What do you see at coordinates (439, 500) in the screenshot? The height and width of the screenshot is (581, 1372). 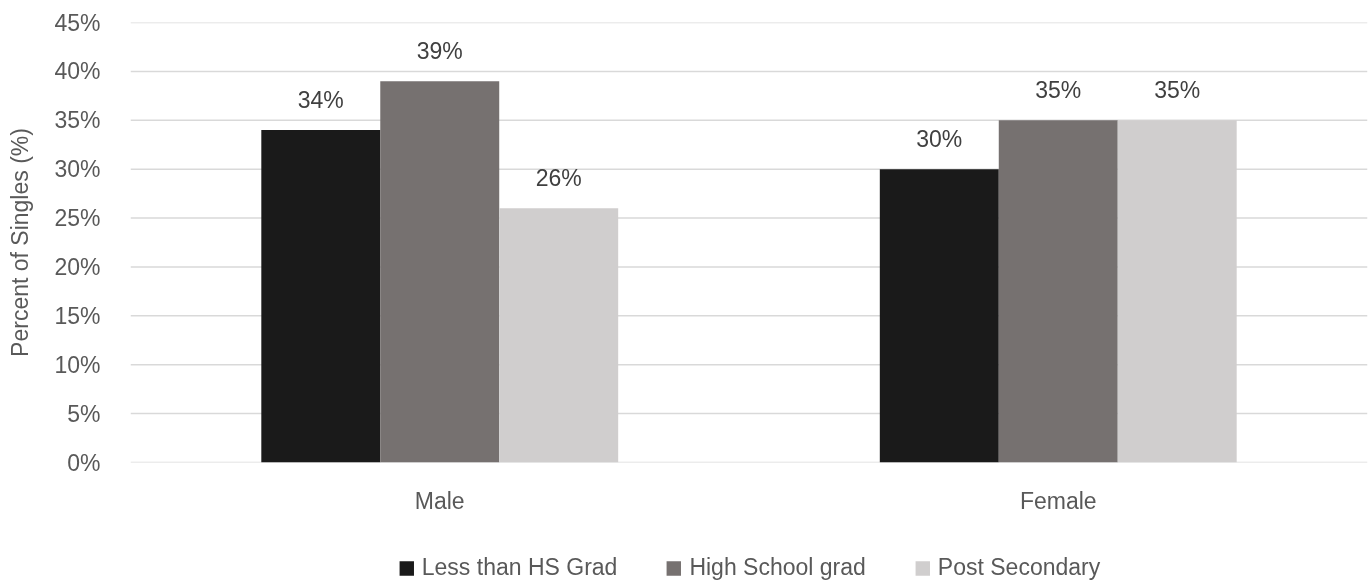 I see `x-tick-label: Male` at bounding box center [439, 500].